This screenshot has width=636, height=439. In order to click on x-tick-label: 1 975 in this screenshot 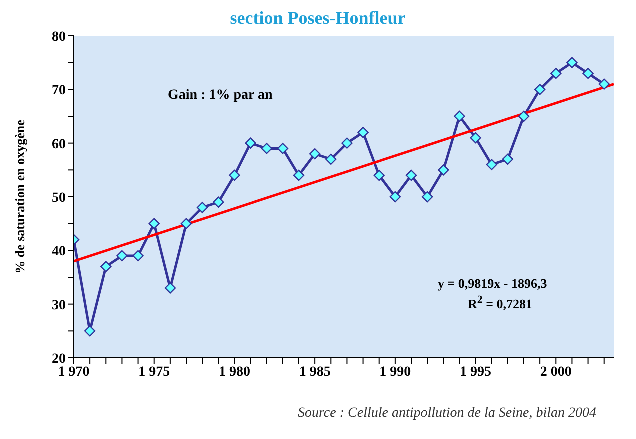, I will do `click(154, 372)`.